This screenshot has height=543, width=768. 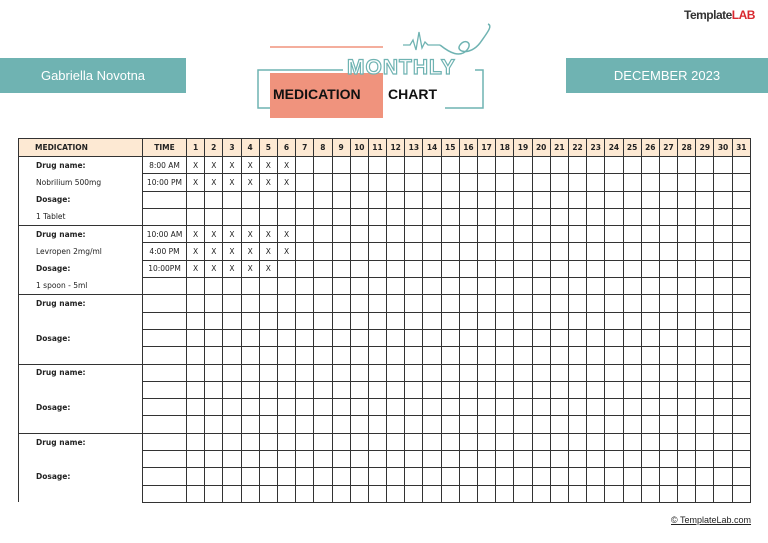 I want to click on medication-cell: 1 Tablet, so click(x=80, y=217).